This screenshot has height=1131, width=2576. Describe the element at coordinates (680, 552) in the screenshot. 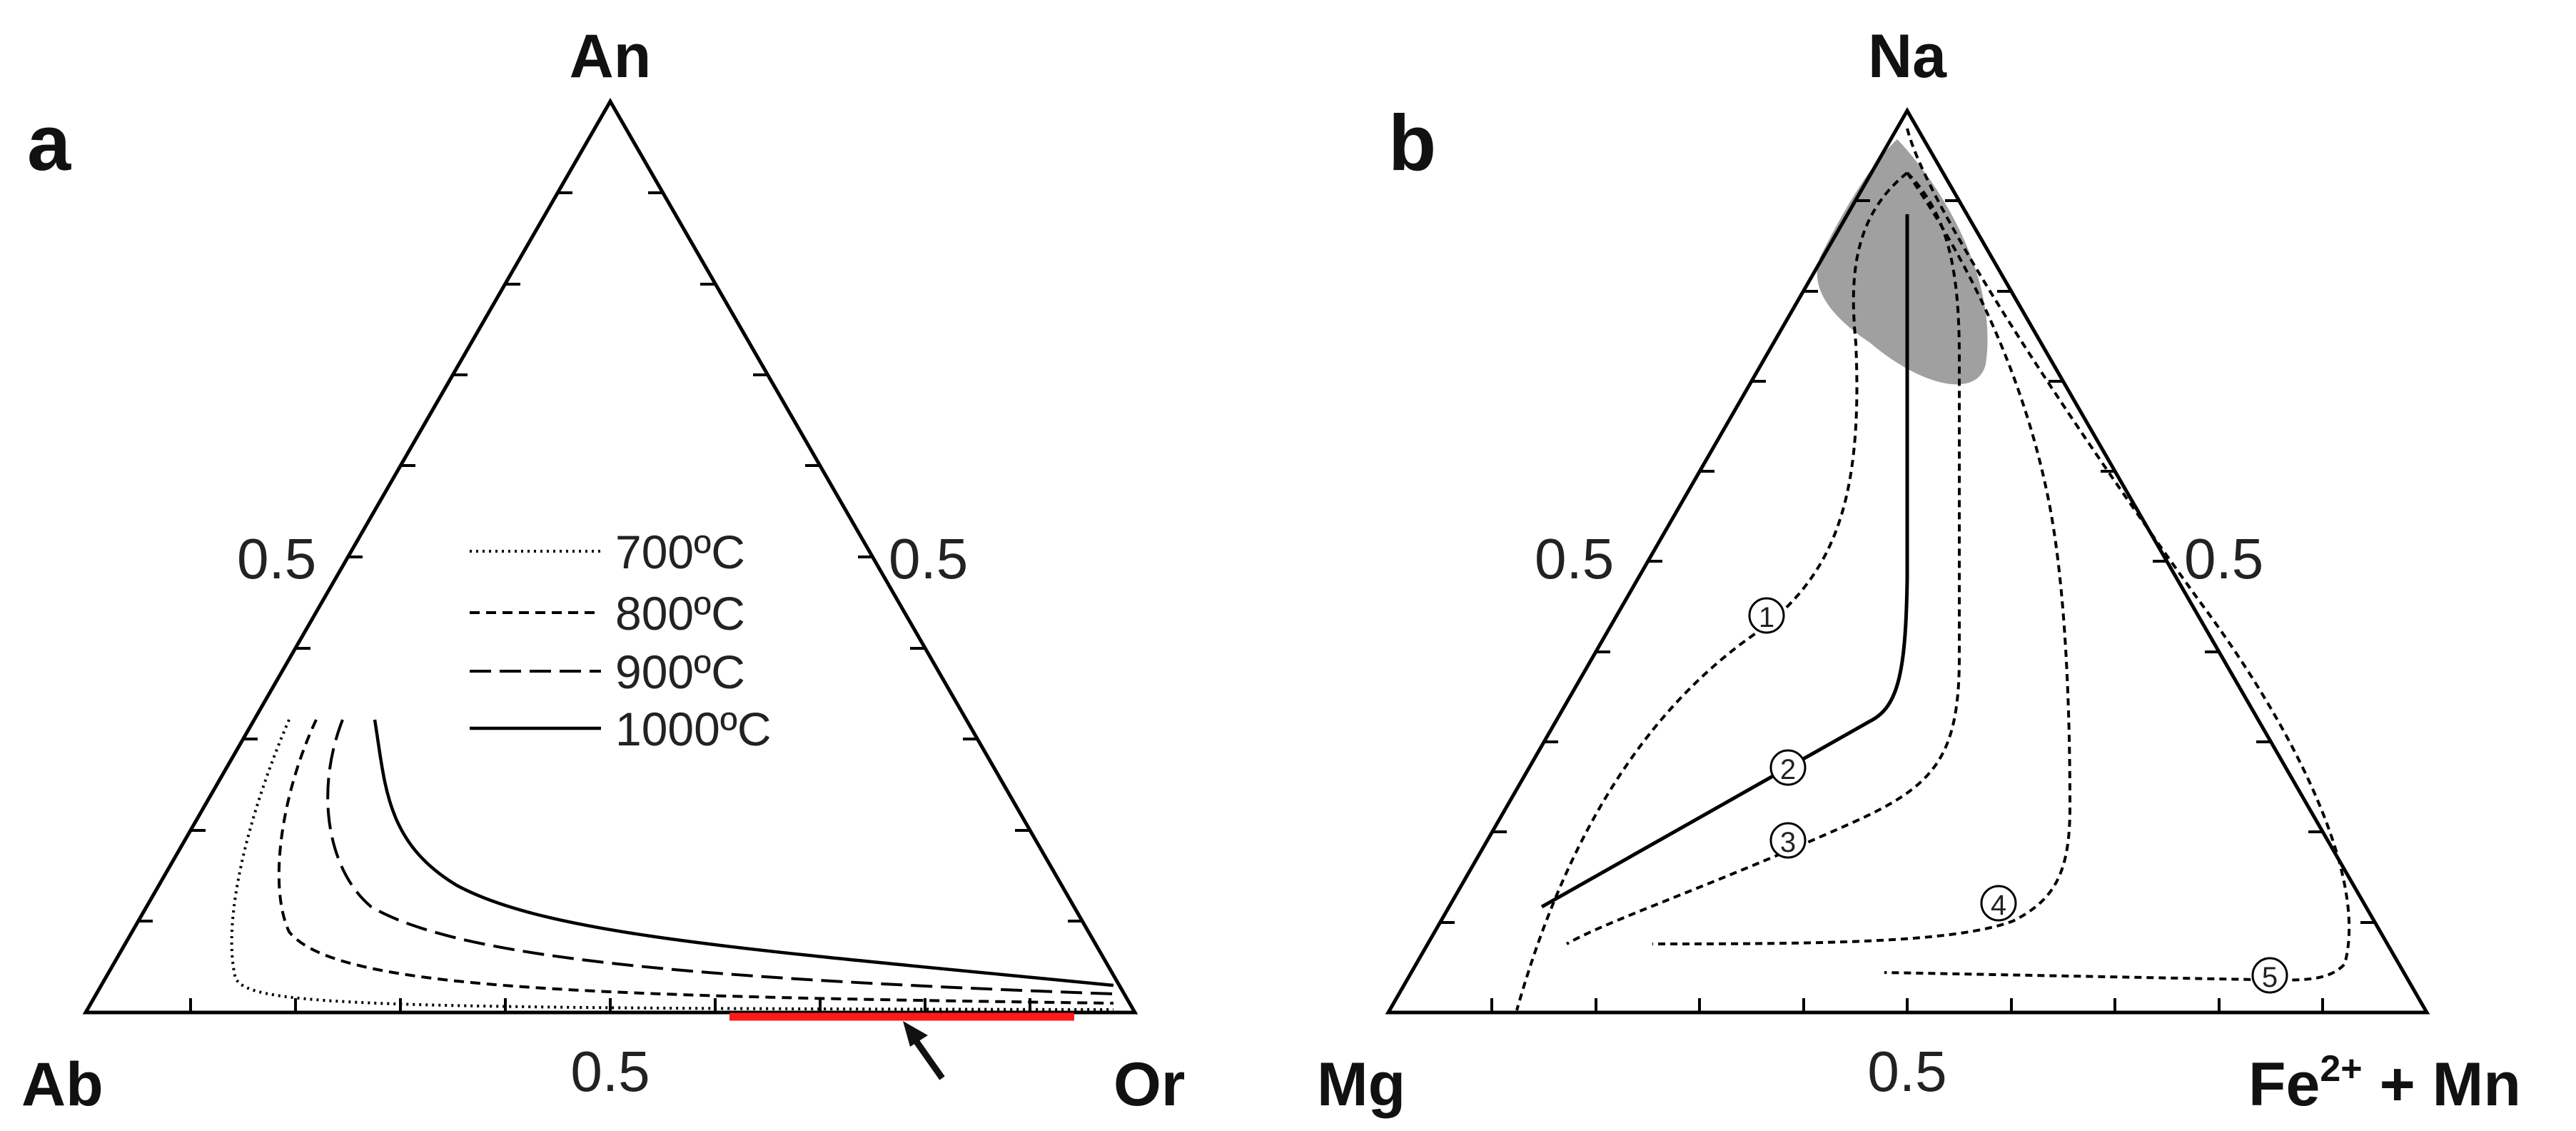

I see `legend-label-700c: 700ºC` at that location.